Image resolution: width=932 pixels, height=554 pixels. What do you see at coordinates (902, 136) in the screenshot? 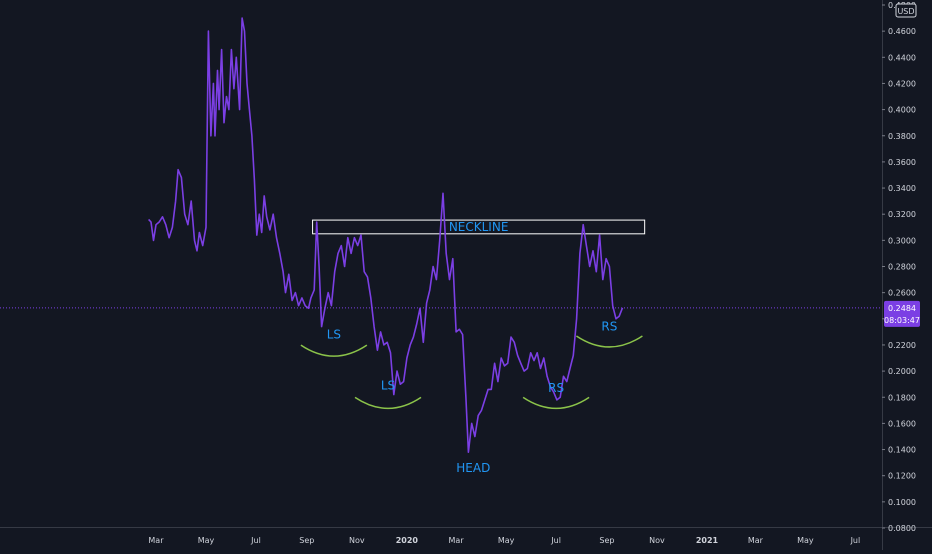
I see `price-tick-label: 0.3800` at bounding box center [902, 136].